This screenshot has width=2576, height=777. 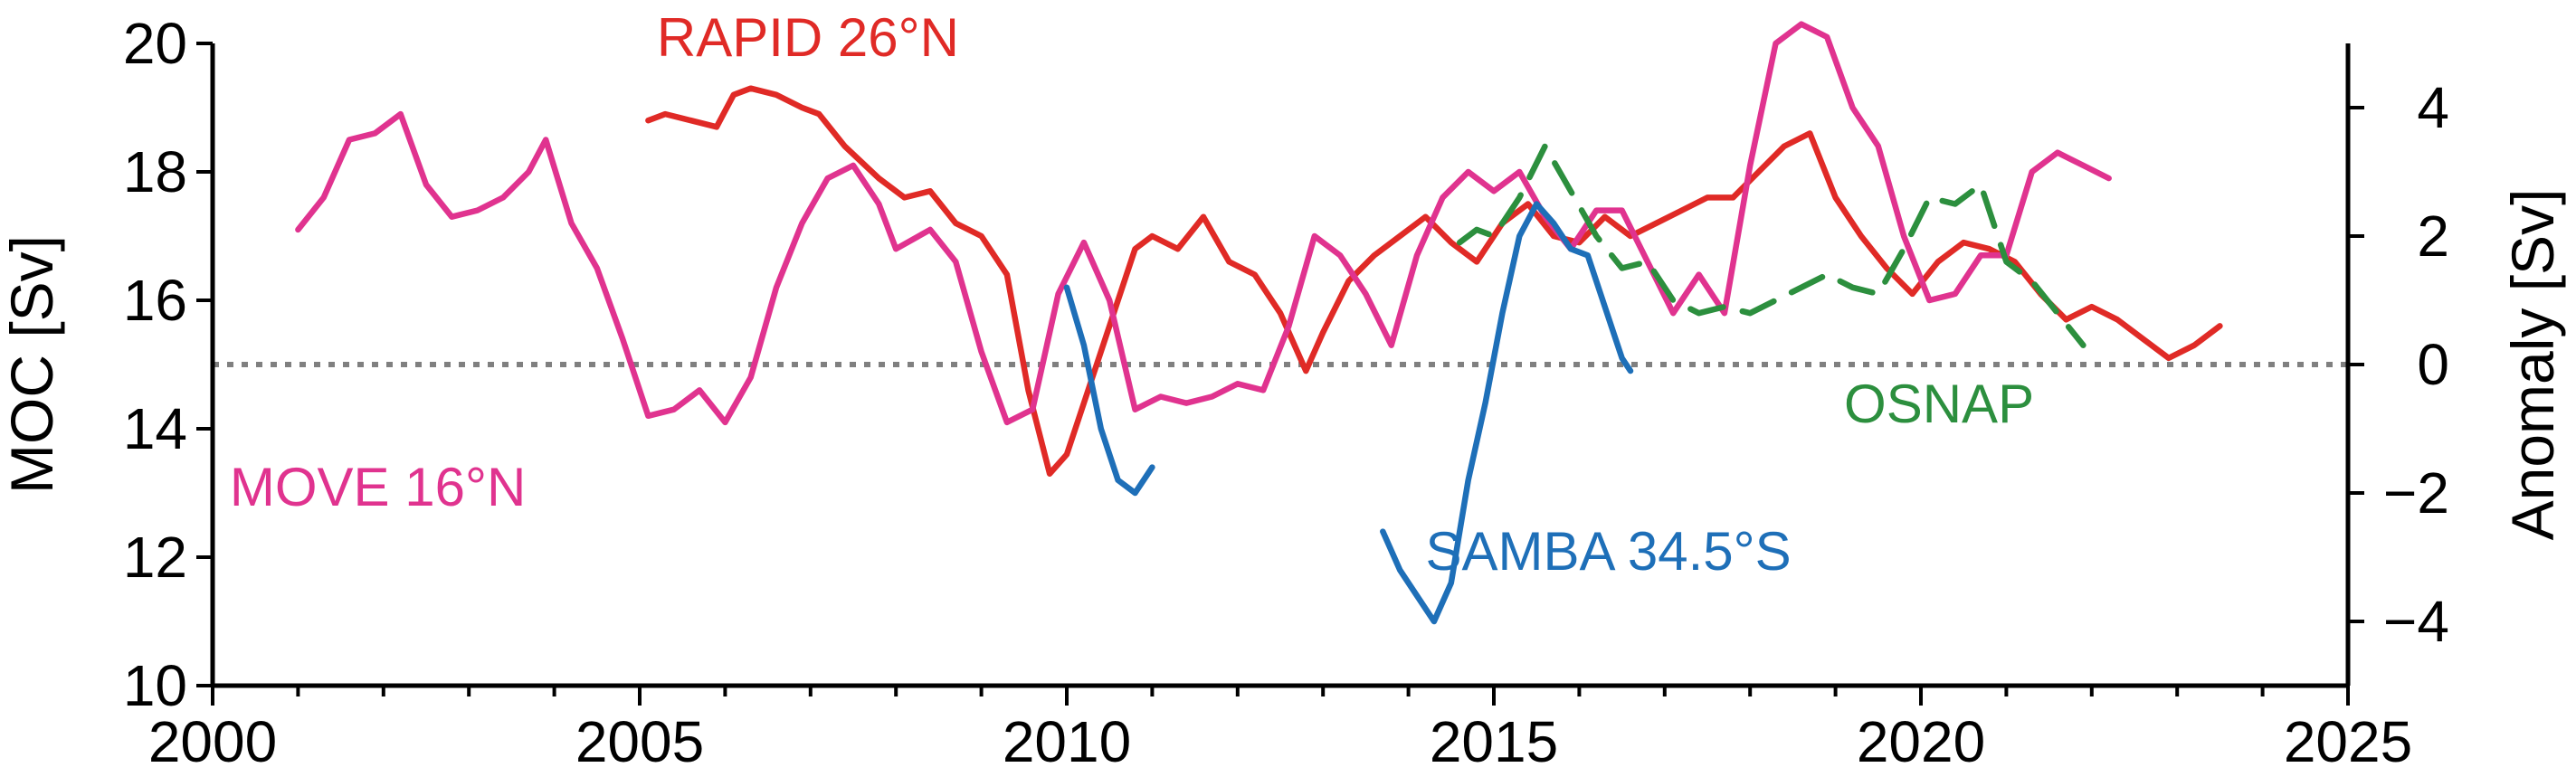 I want to click on series-osnap, so click(x=1771, y=245).